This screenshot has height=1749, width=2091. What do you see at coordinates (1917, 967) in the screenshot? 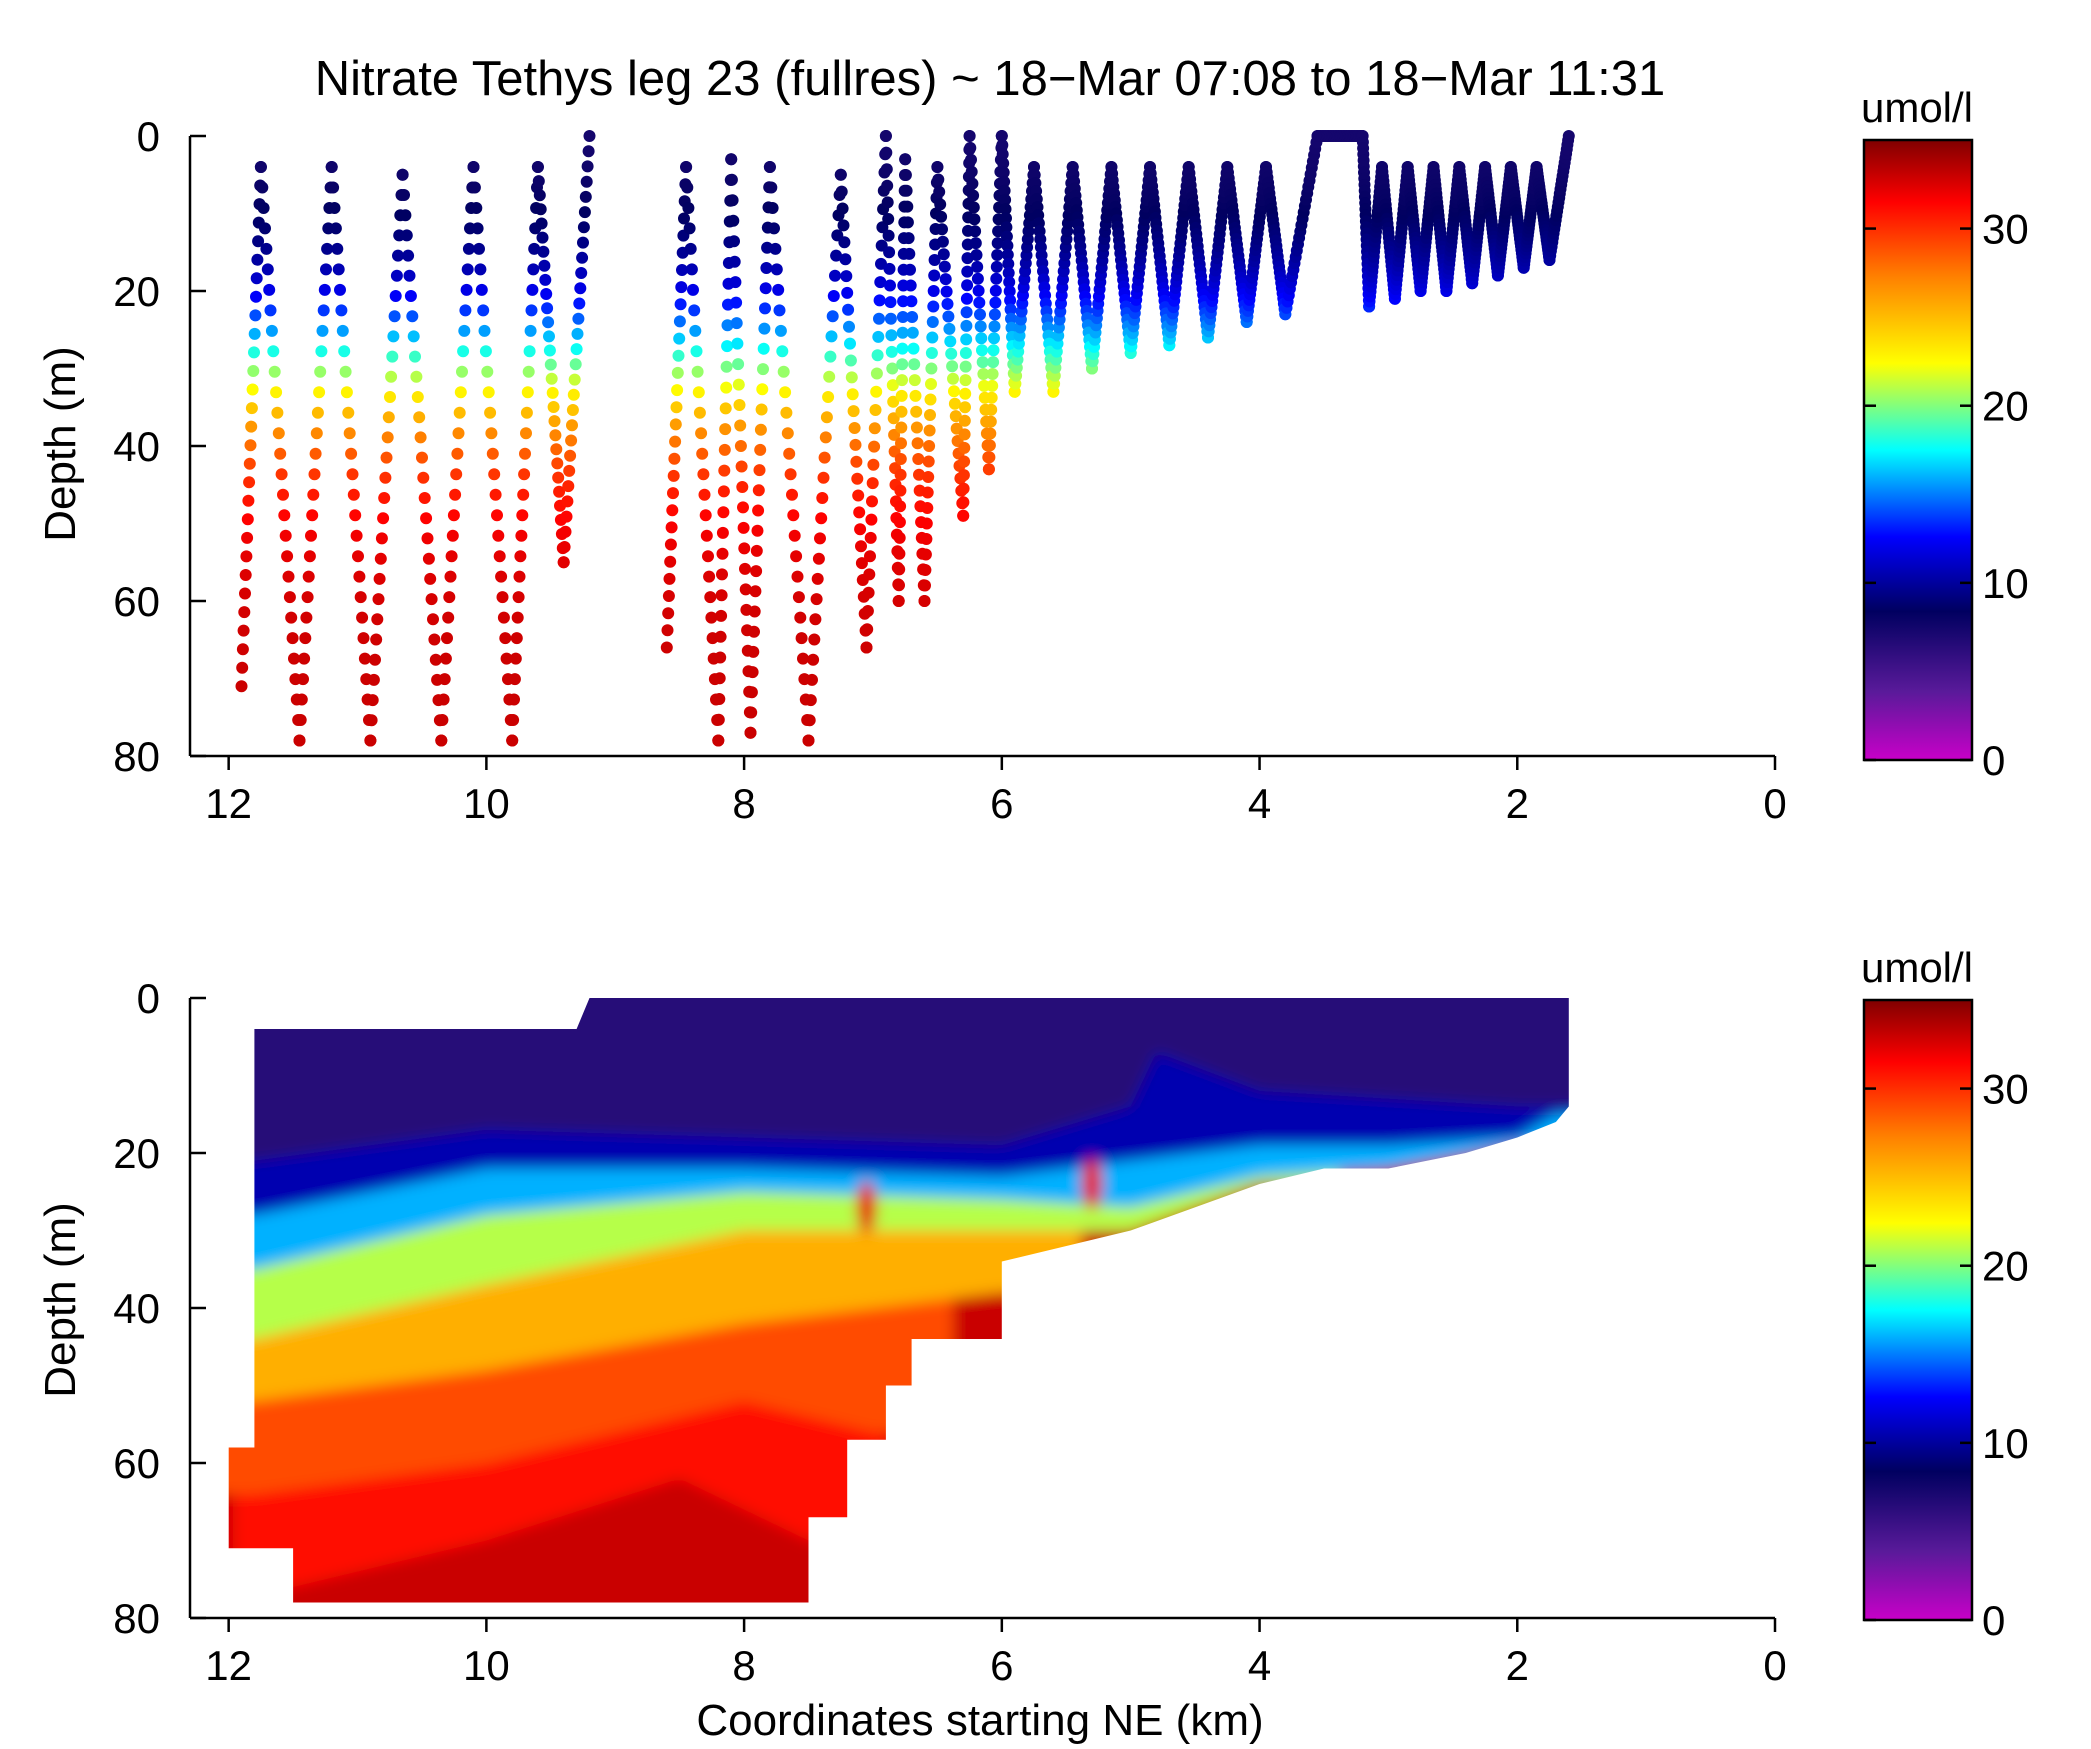
I see `bottom-colorbar-label: umol/l` at bounding box center [1917, 967].